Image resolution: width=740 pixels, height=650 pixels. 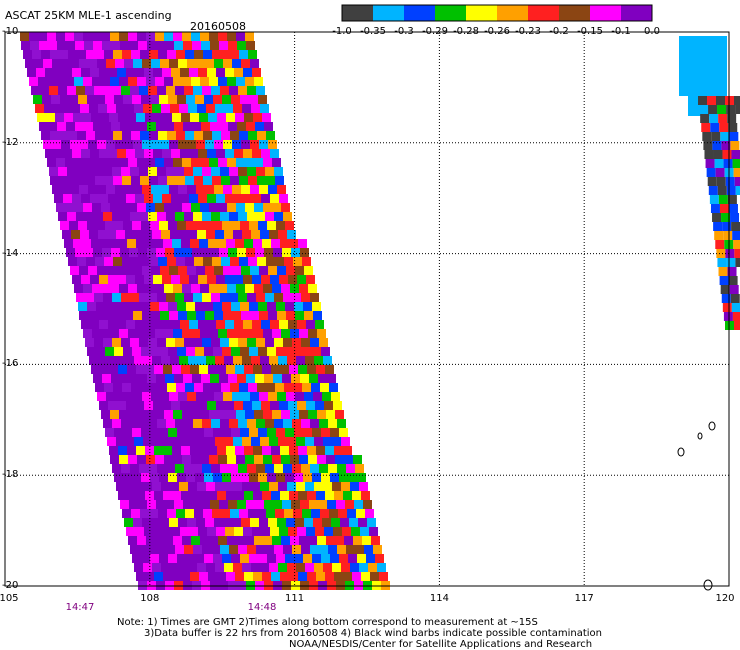 What do you see at coordinates (708, 585) in the screenshot?
I see `island-outline` at bounding box center [708, 585].